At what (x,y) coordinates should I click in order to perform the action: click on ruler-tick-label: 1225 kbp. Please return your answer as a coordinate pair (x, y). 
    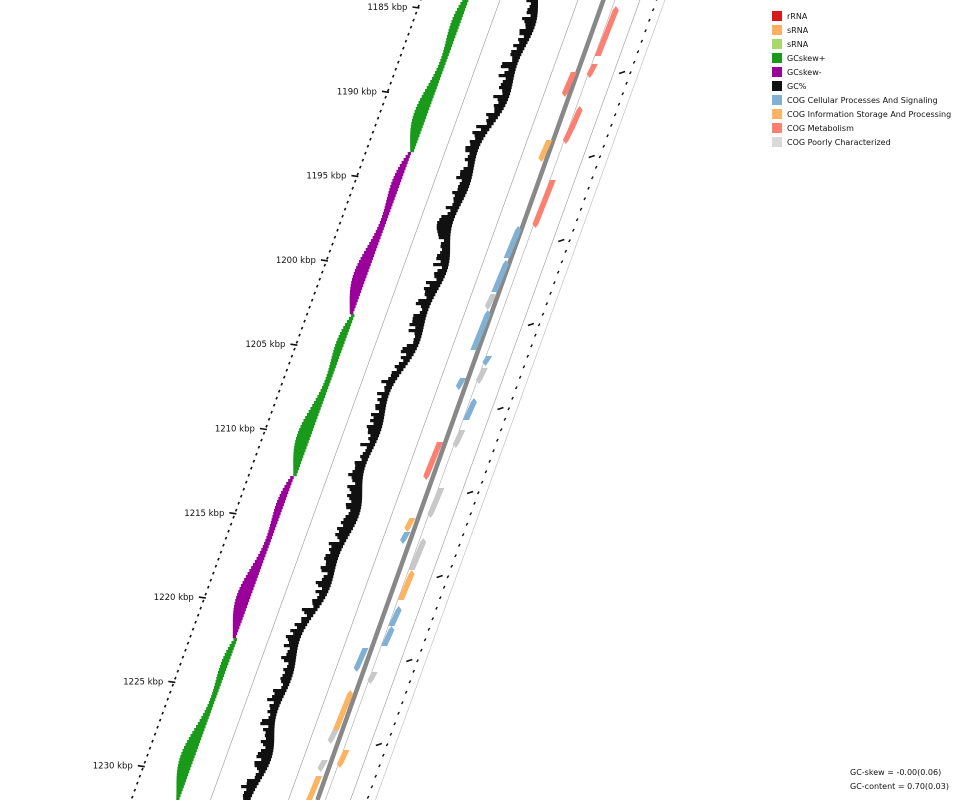
    Looking at the image, I should click on (143, 682).